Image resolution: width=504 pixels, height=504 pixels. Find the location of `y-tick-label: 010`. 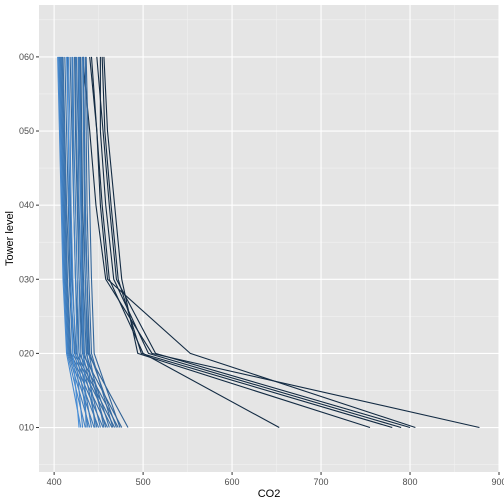

y-tick-label: 010 is located at coordinates (26, 428).